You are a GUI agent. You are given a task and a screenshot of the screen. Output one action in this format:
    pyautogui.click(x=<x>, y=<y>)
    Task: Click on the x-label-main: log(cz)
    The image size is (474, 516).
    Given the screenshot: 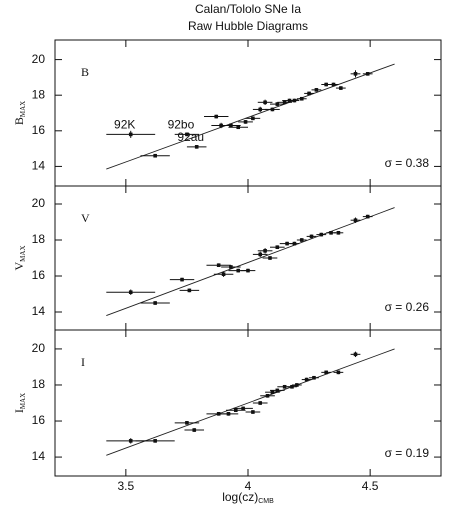 What is the action you would take?
    pyautogui.click(x=240, y=497)
    